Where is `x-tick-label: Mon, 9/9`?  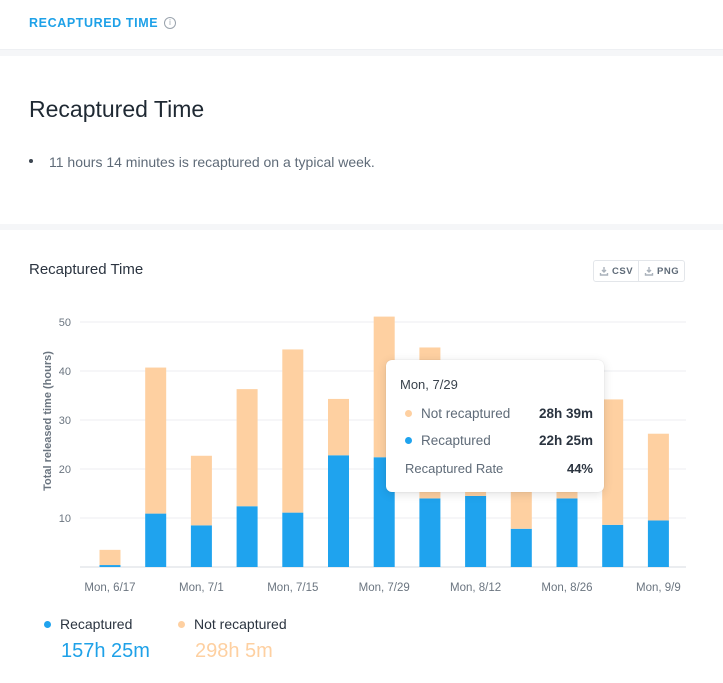 x-tick-label: Mon, 9/9 is located at coordinates (658, 588).